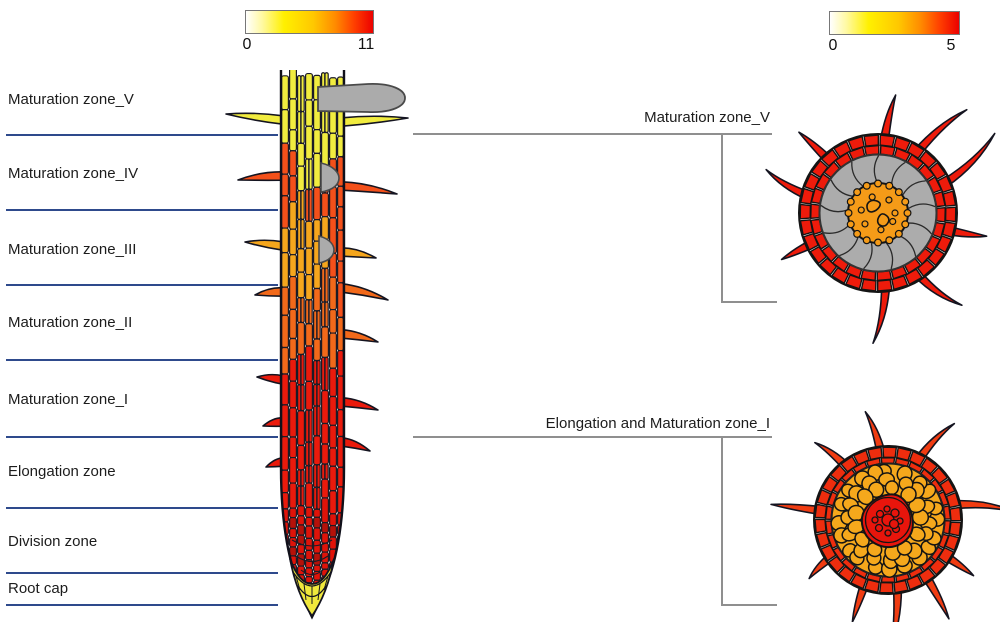 This screenshot has width=1000, height=622. Describe the element at coordinates (722, 218) in the screenshot. I see `callout-bracket-top-vline` at that location.